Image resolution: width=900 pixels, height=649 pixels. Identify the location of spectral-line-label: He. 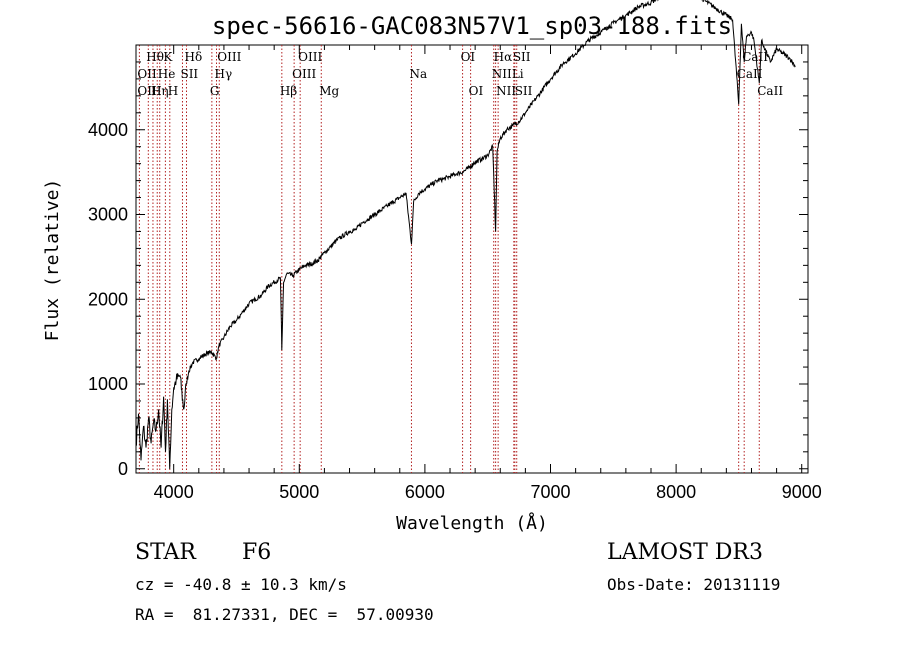
(167, 74).